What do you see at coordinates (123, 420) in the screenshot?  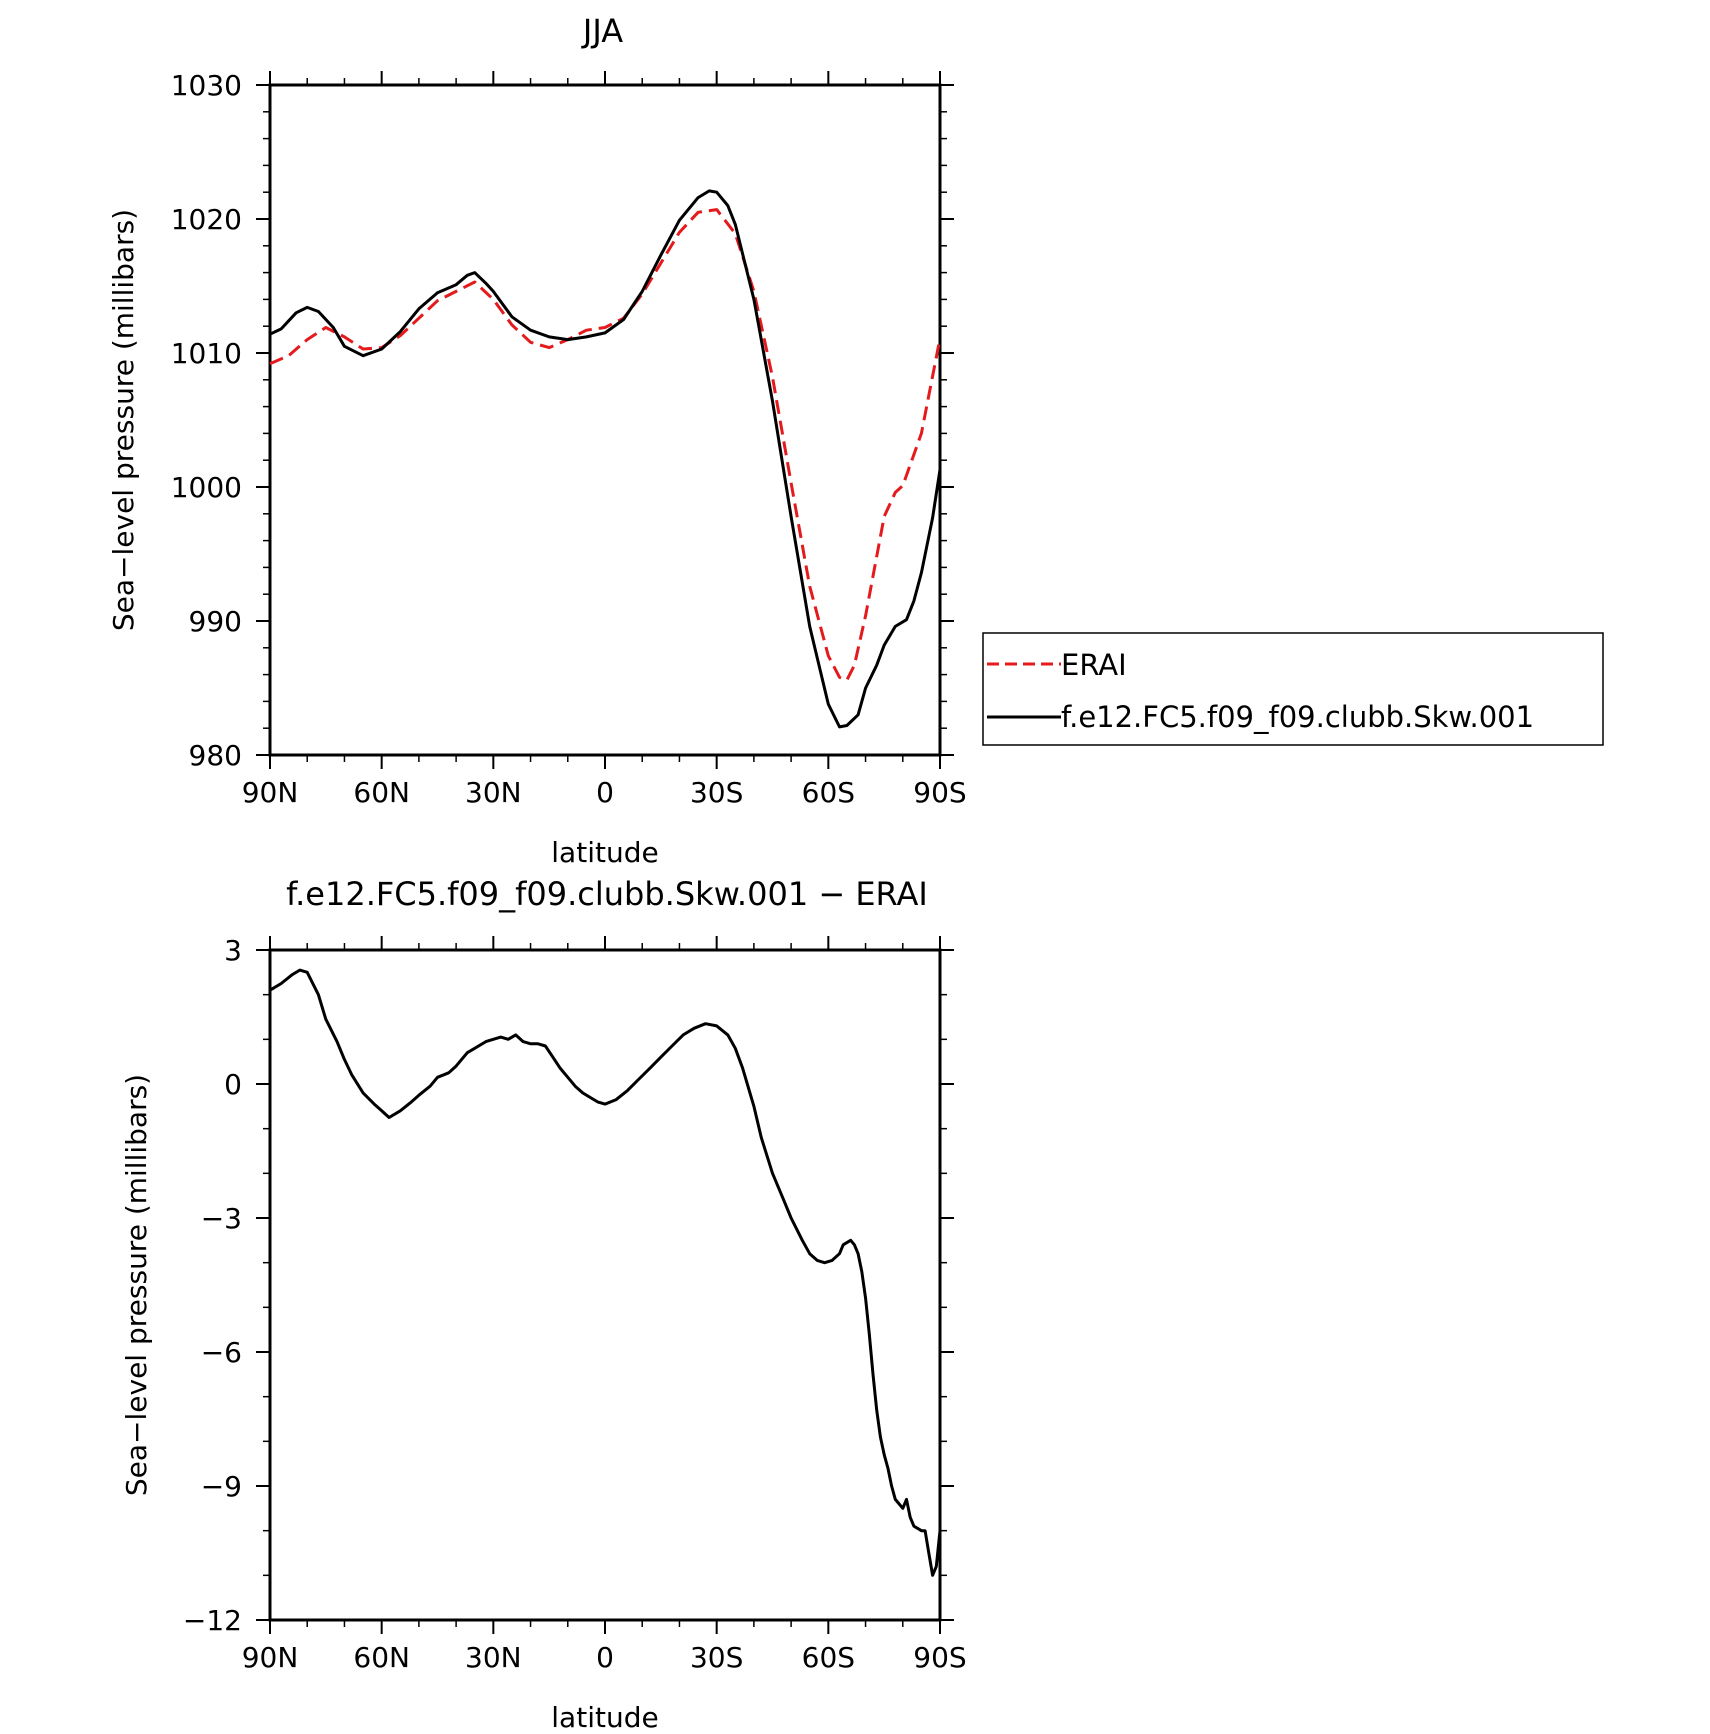 I see `y-axis-title-top: Sea−level pressure (millibars)` at bounding box center [123, 420].